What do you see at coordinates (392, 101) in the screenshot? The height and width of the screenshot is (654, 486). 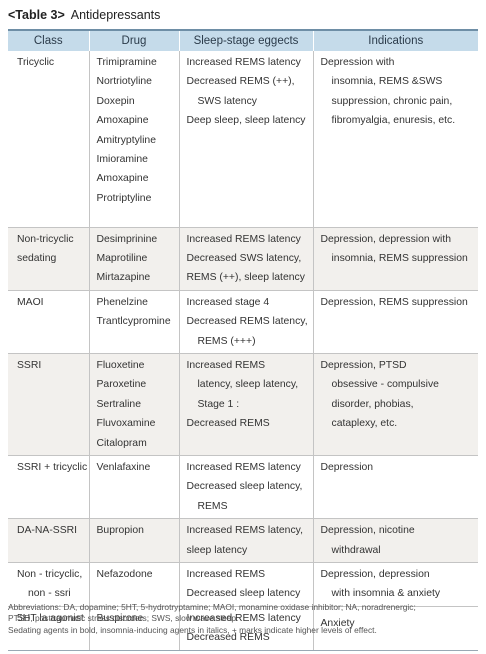 I see `cell-line: suppression, chronic pain,` at bounding box center [392, 101].